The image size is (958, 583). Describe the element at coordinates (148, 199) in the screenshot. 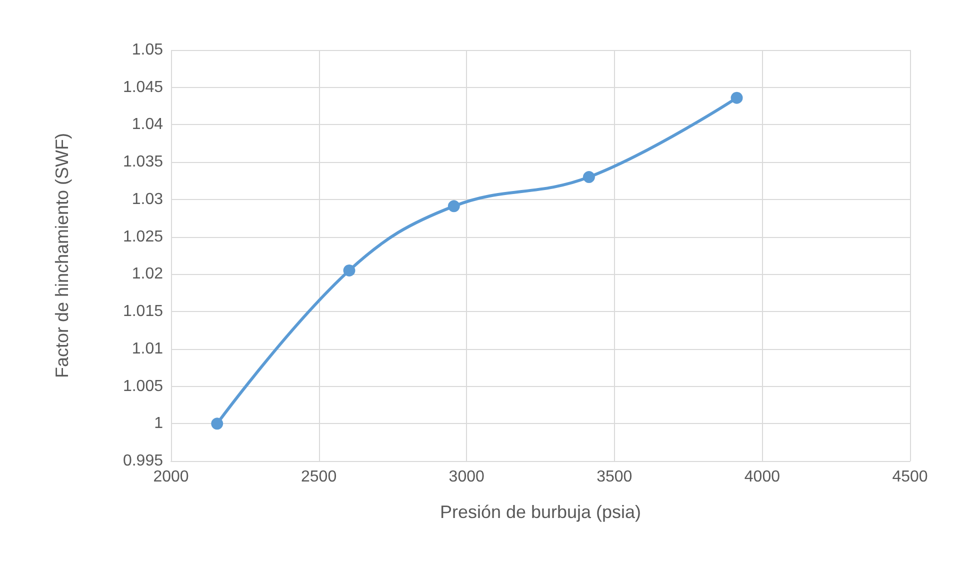

I see `y-tick-label: 1.03` at that location.